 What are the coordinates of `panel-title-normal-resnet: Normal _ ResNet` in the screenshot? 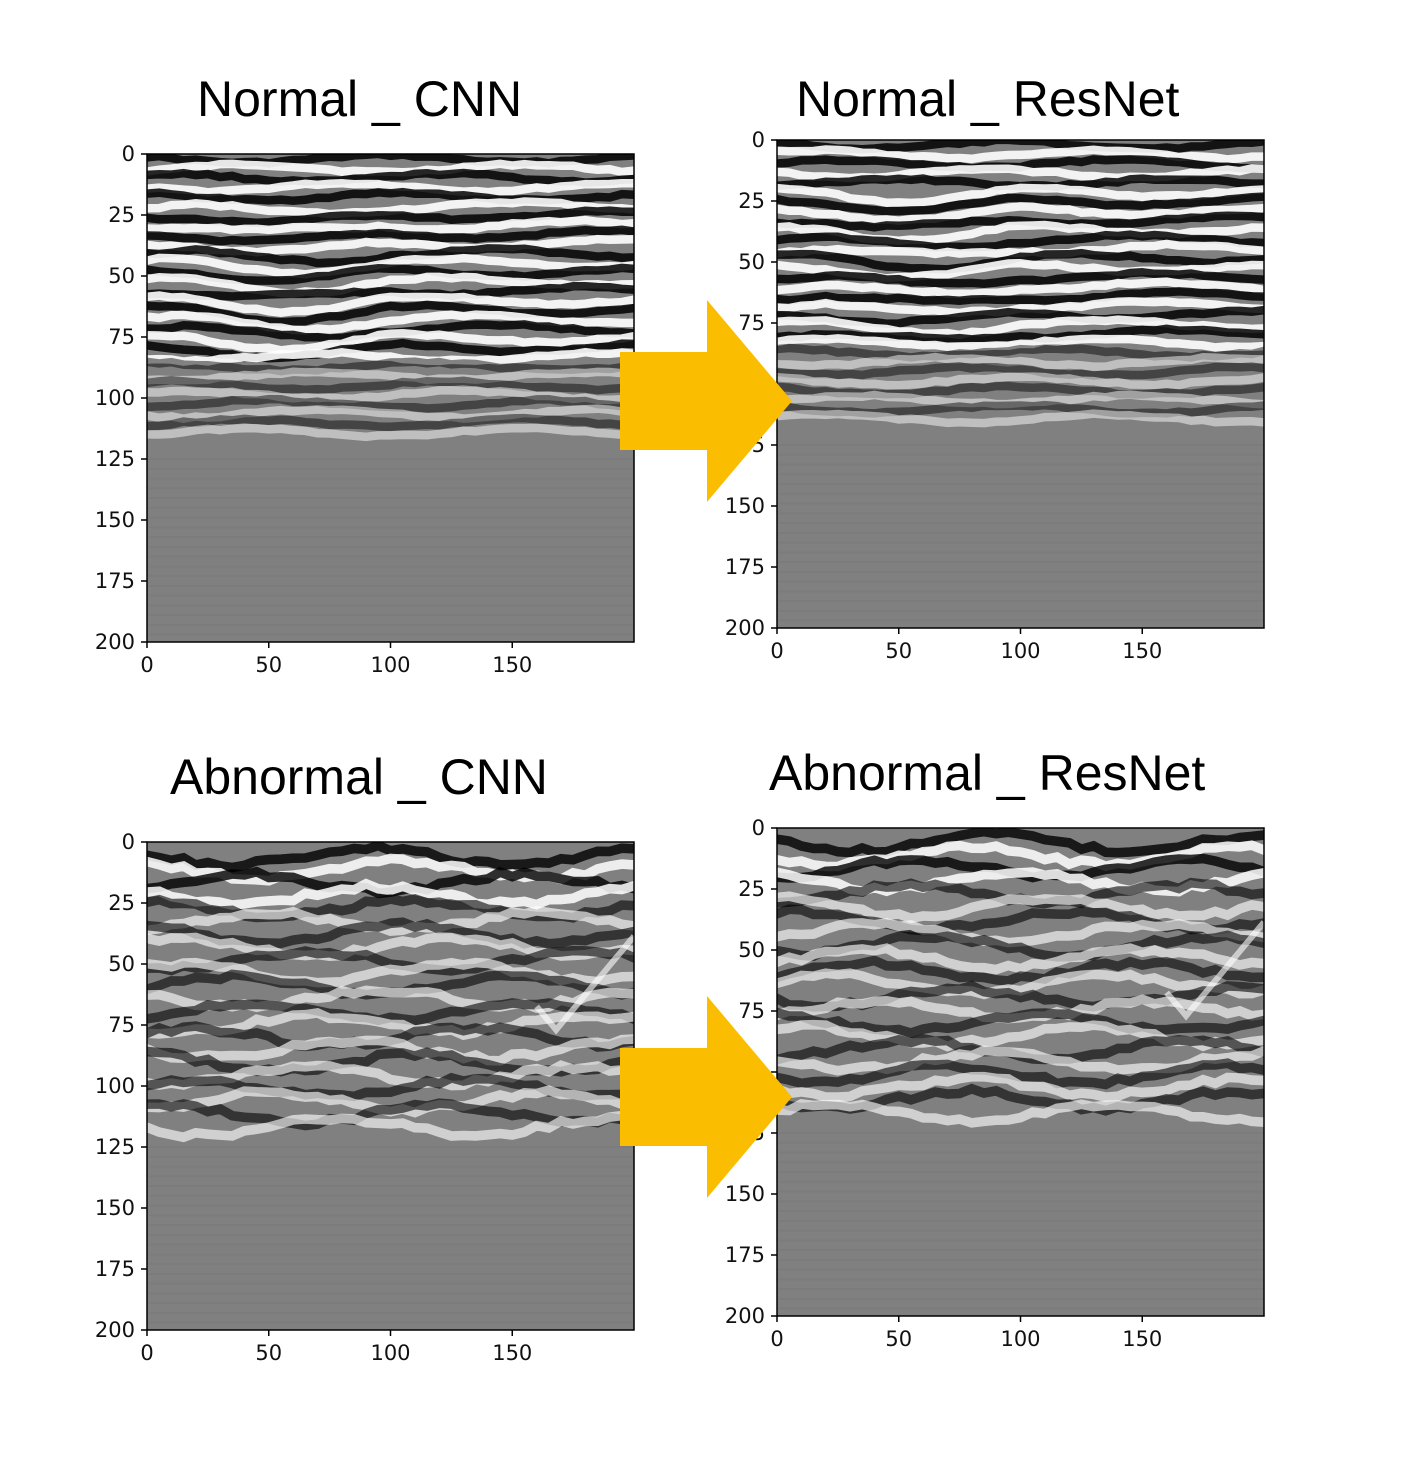 It's located at (988, 99).